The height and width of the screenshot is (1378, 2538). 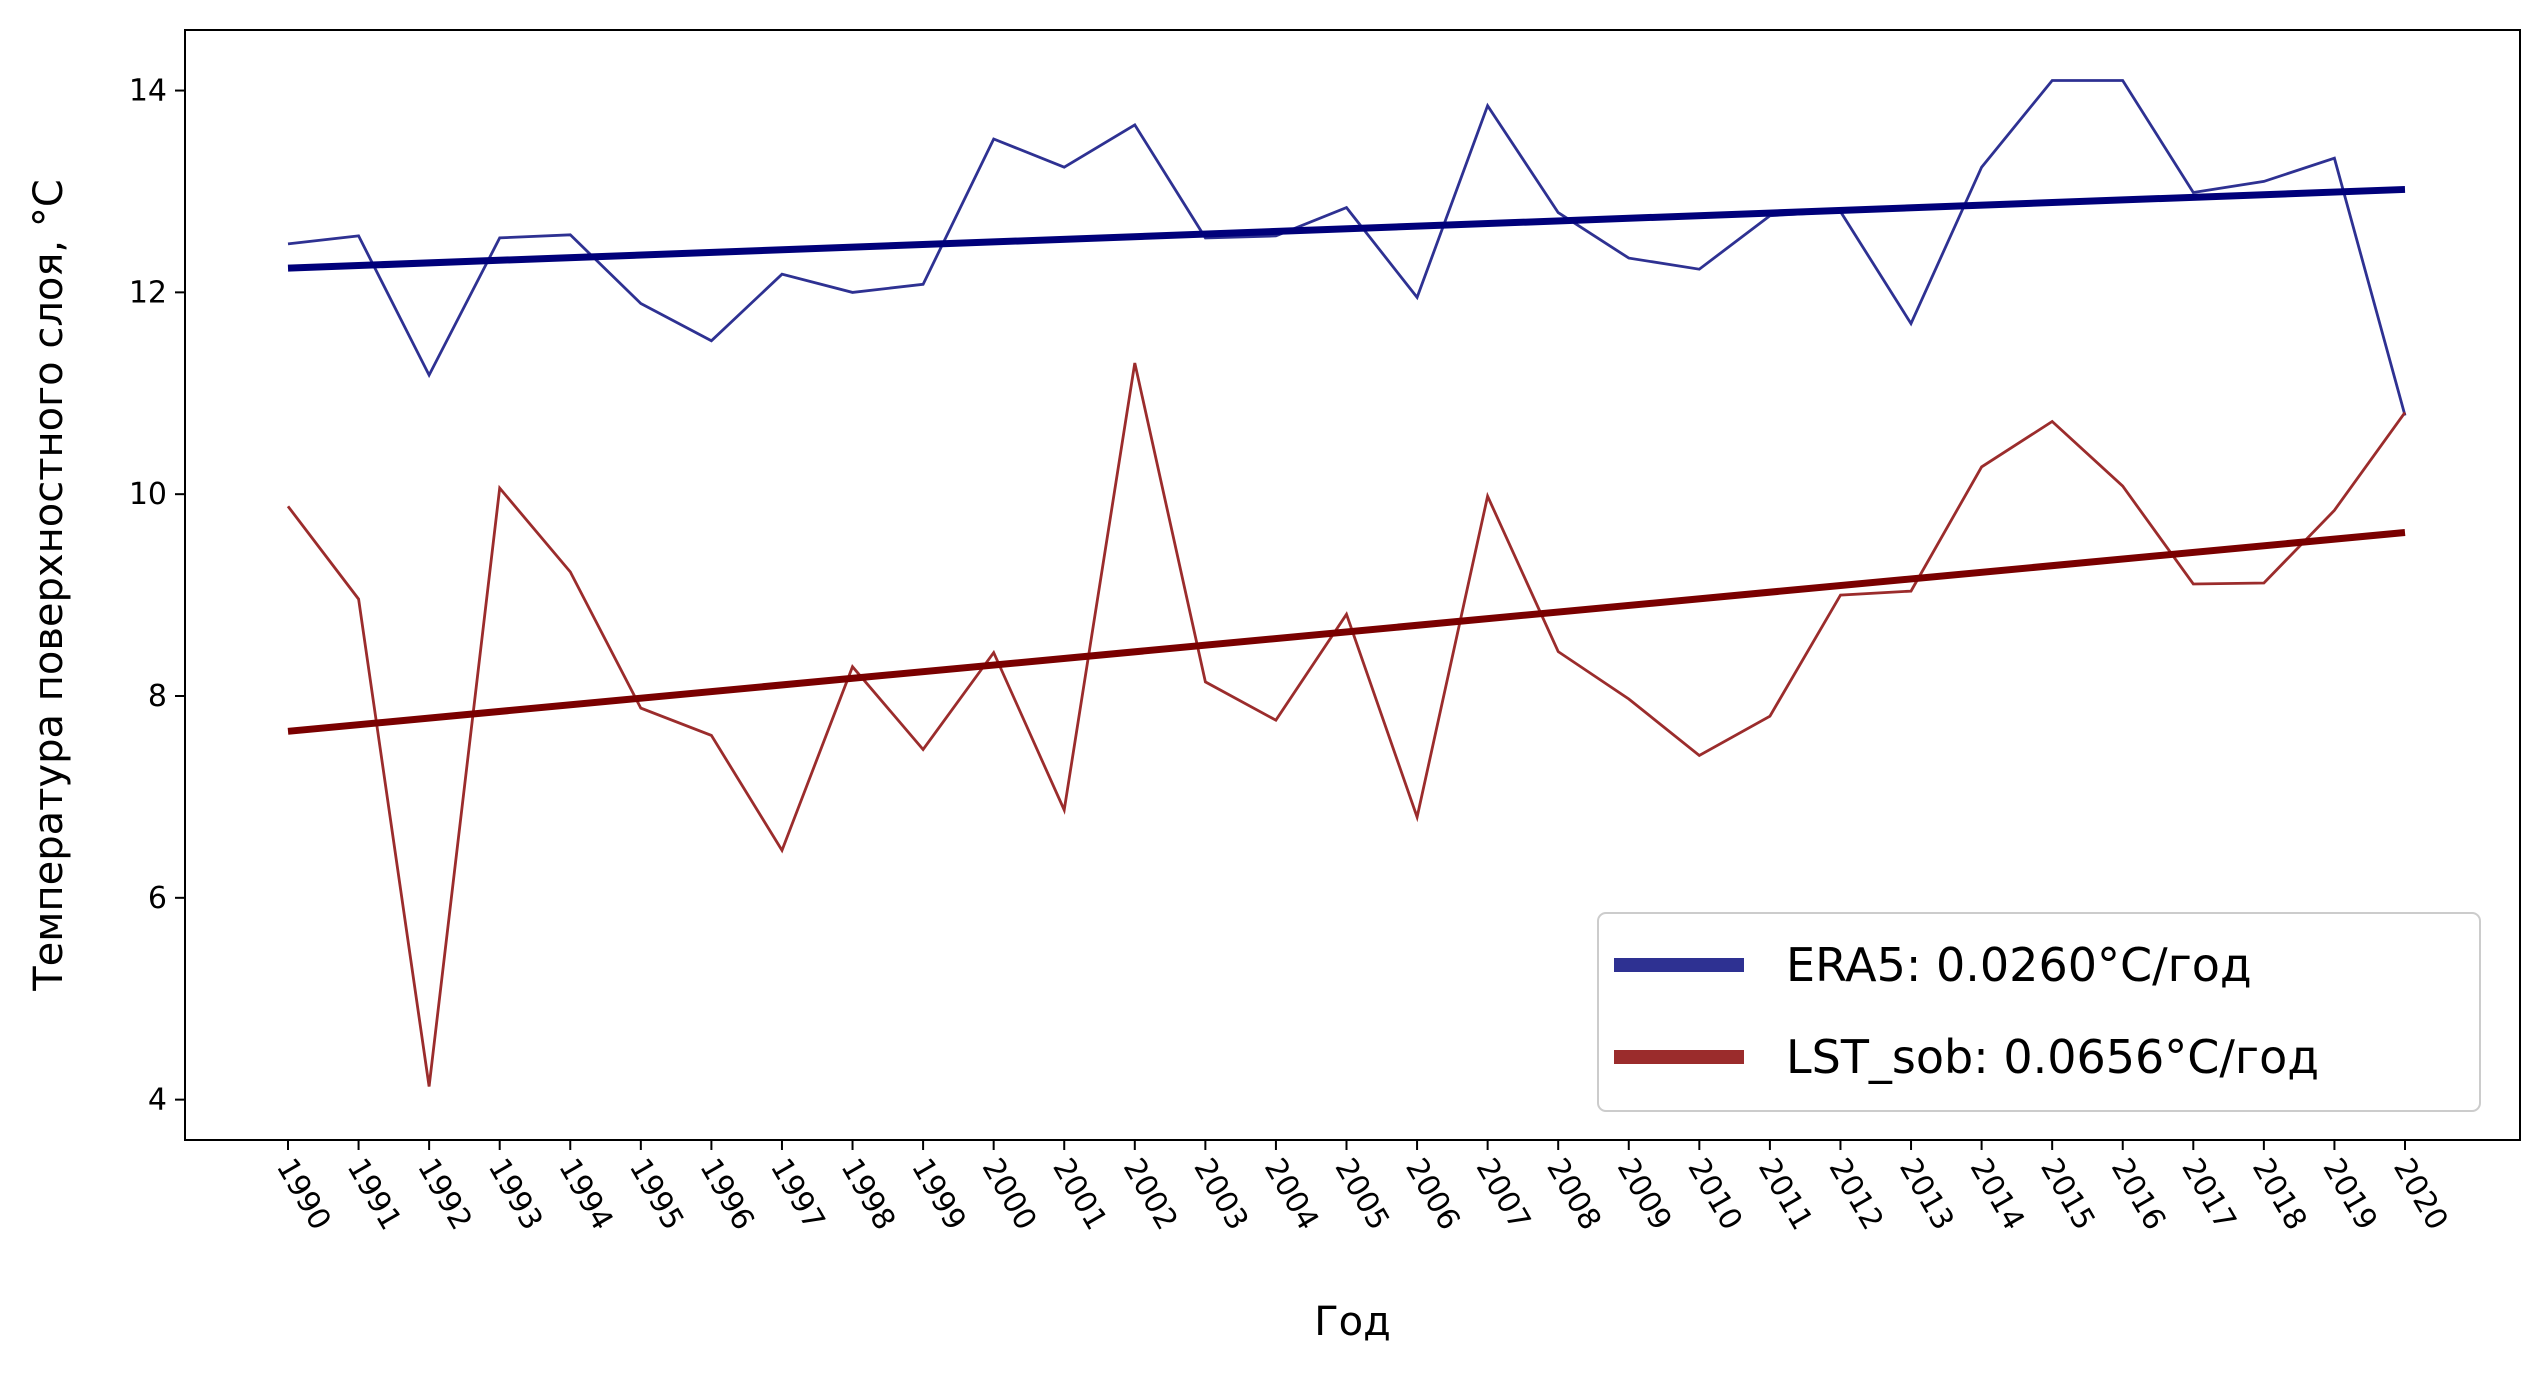 I want to click on x-axis-label: Год, so click(x=1352, y=1322).